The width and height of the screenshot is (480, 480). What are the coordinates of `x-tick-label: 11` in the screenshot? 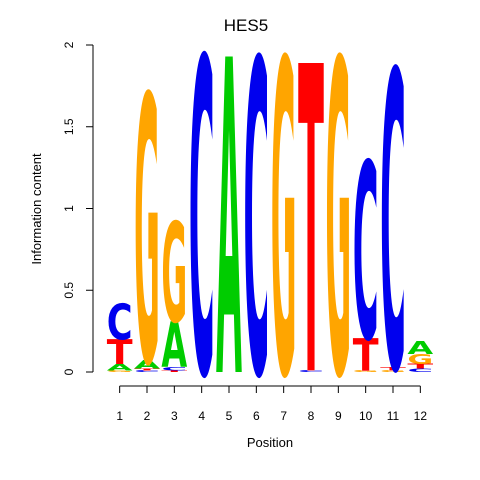 It's located at (393, 416).